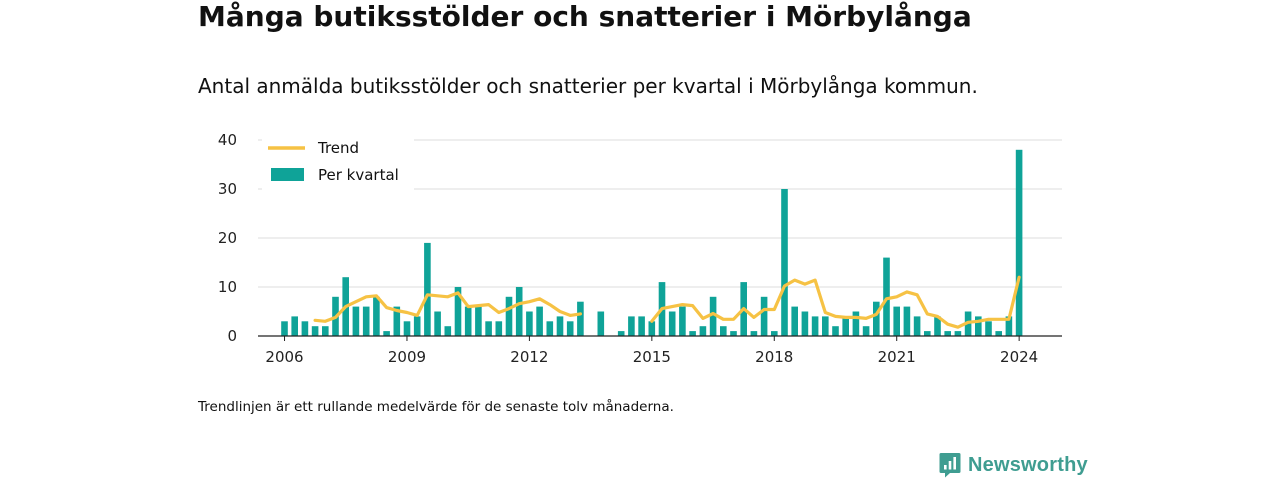  Describe the element at coordinates (1019, 357) in the screenshot. I see `x-tick-label: 2024` at that location.